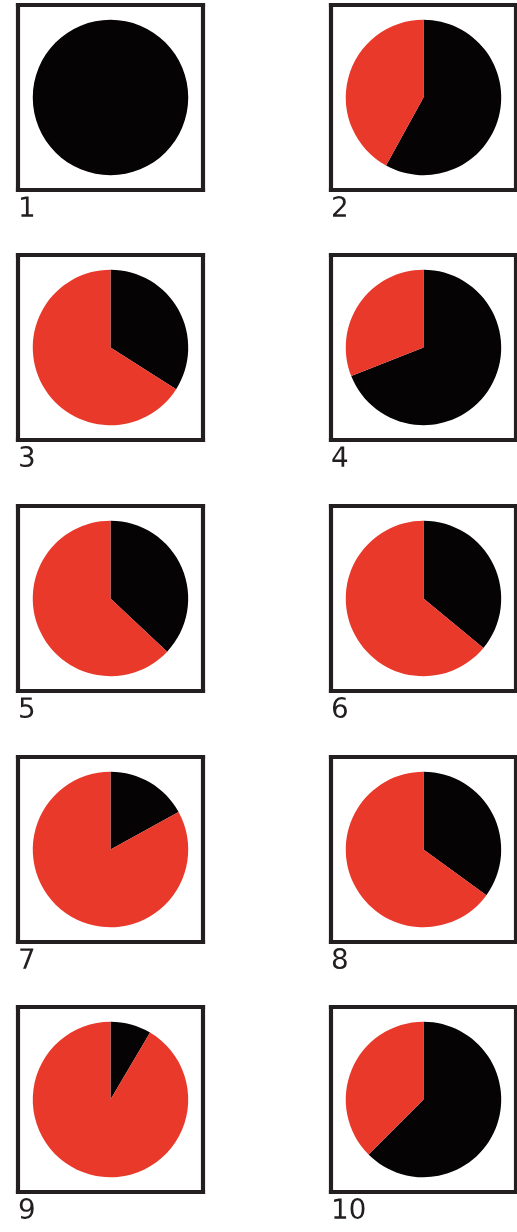 This screenshot has width=517, height=1232. What do you see at coordinates (339, 206) in the screenshot?
I see `text: 2` at bounding box center [339, 206].